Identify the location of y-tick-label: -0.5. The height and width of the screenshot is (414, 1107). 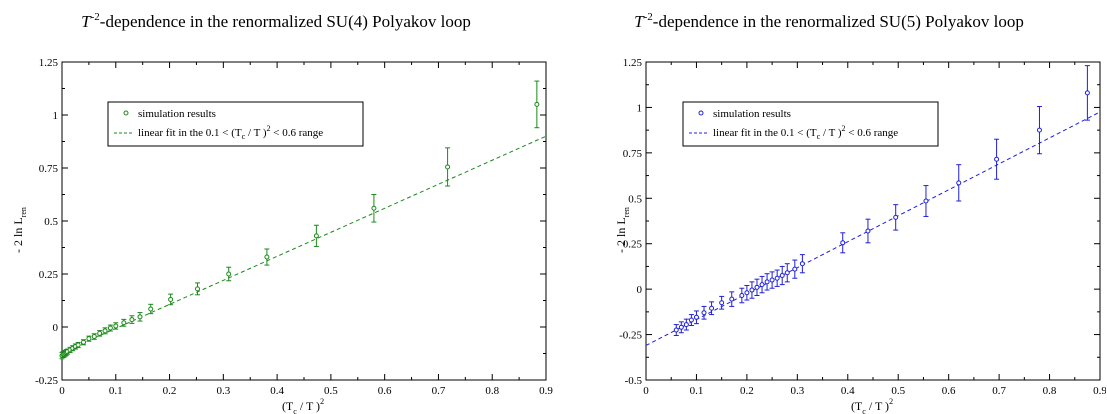
(634, 381).